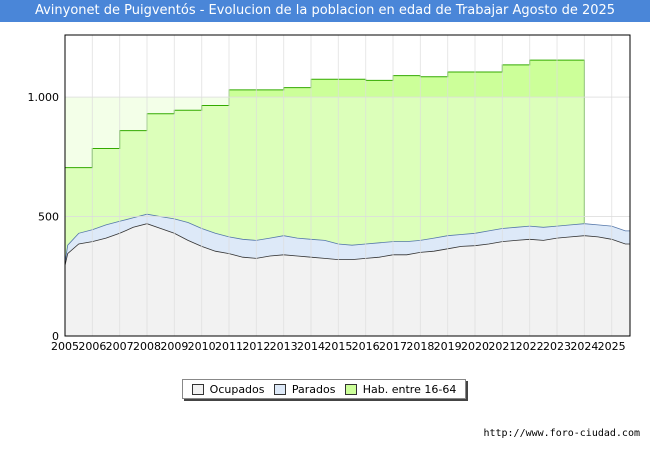 The width and height of the screenshot is (650, 450). I want to click on source-link: http://www.foro-ciudad.com, so click(561, 433).